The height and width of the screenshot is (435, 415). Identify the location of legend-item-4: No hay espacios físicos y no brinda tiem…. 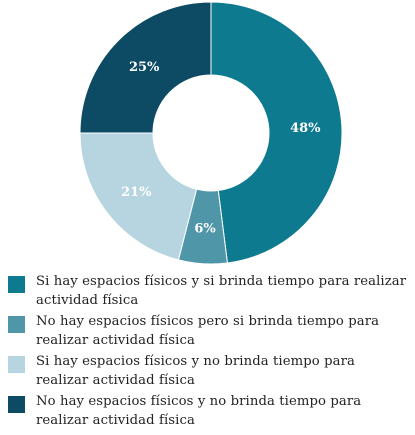
(208, 411).